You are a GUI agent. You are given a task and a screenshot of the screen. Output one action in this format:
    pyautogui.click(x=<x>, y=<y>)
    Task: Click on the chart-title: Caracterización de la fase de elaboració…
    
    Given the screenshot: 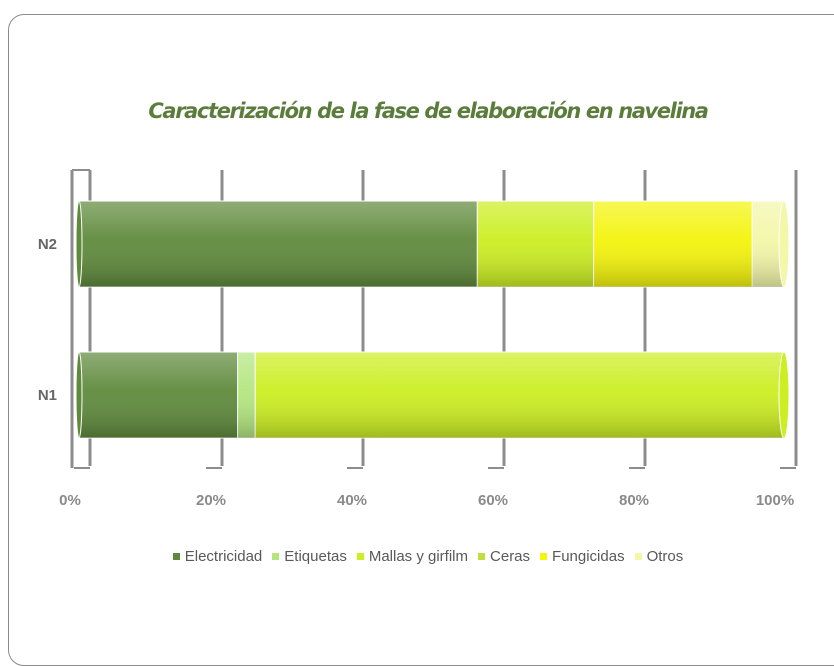 What is the action you would take?
    pyautogui.click(x=428, y=111)
    